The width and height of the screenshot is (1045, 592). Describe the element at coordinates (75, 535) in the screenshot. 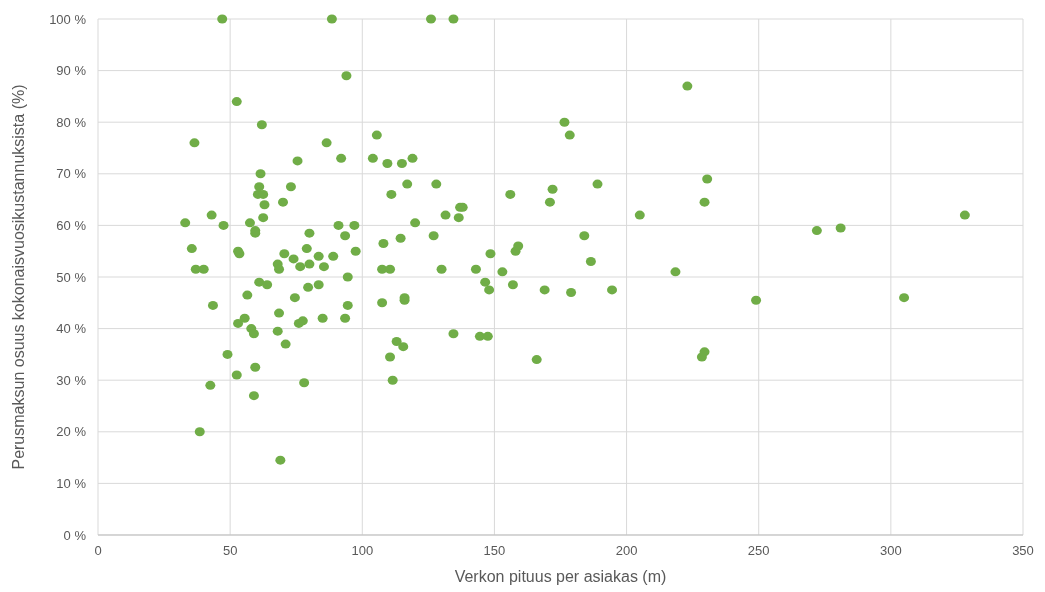

I see `y-tick-label: 0 %` at that location.